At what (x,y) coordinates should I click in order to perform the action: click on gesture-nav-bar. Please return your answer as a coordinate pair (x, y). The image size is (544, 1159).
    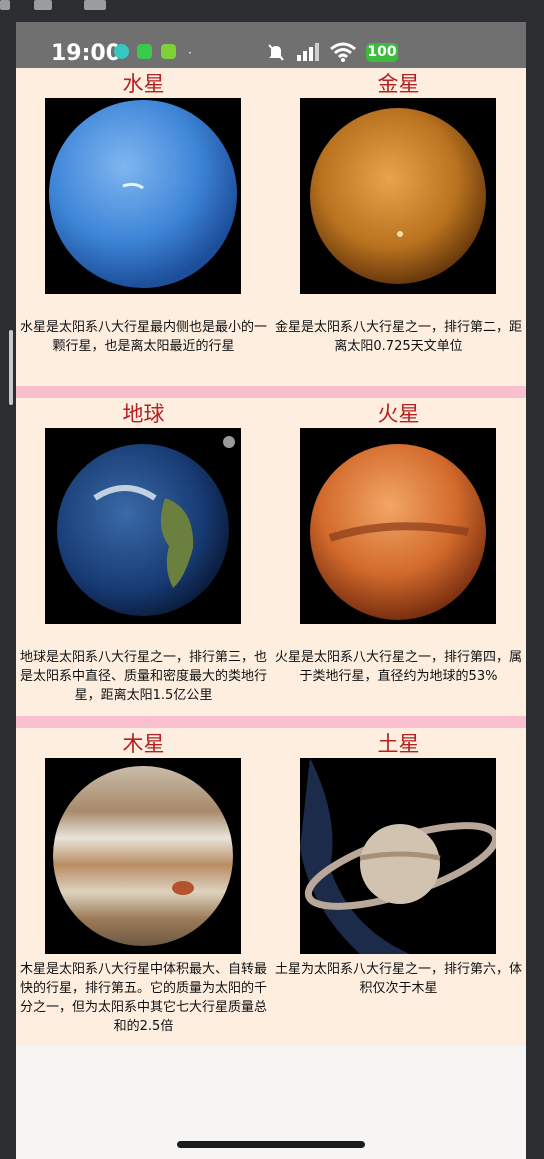
    Looking at the image, I should click on (271, 1144).